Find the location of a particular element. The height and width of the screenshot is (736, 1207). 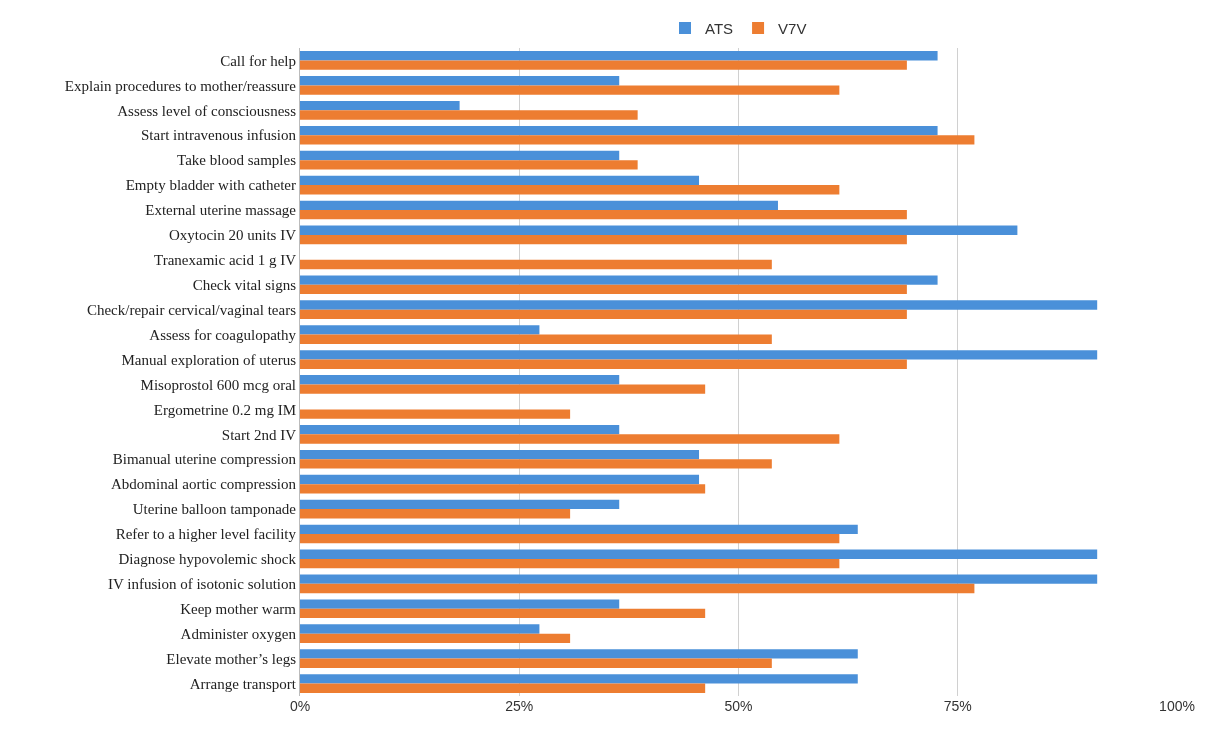

y-tick-label: Refer to a higher level facility is located at coordinates (206, 534).